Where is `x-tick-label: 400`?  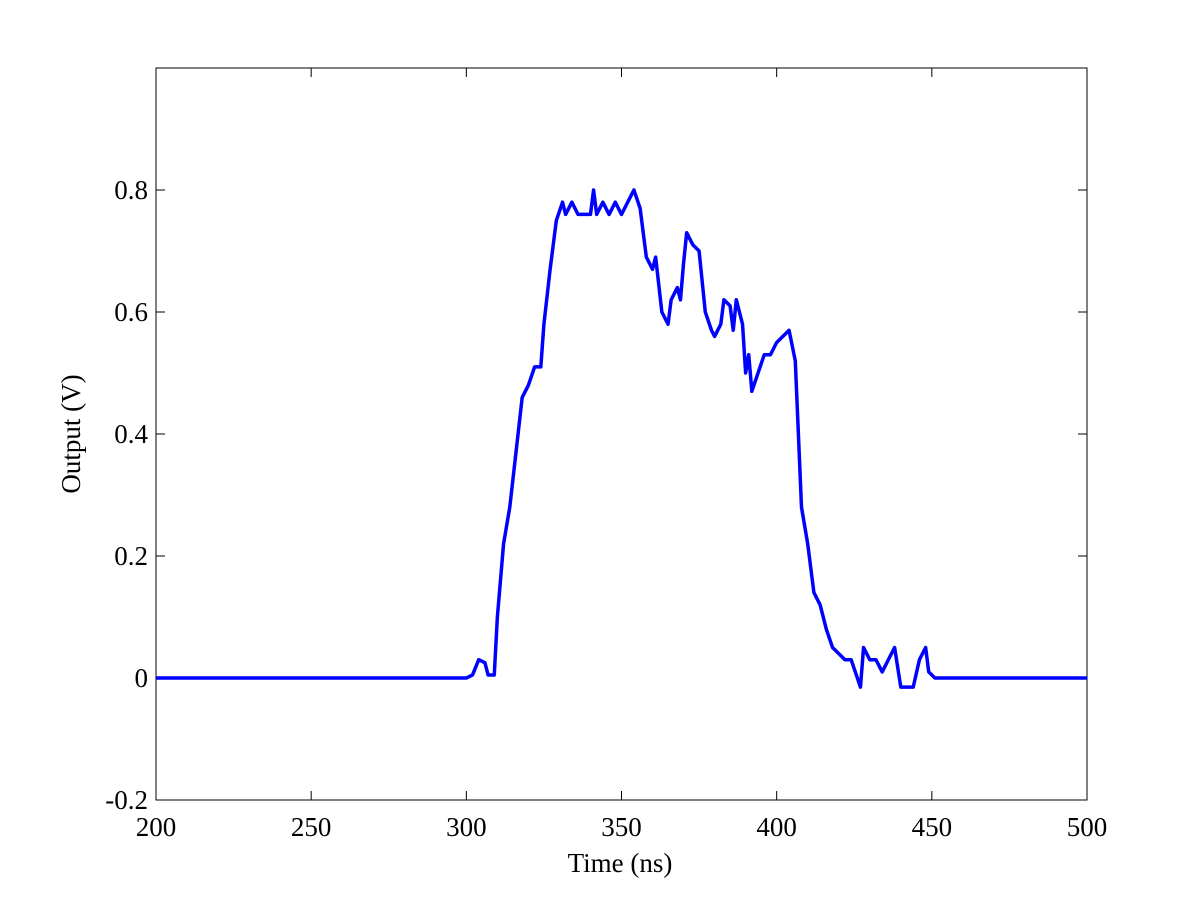
x-tick-label: 400 is located at coordinates (776, 827).